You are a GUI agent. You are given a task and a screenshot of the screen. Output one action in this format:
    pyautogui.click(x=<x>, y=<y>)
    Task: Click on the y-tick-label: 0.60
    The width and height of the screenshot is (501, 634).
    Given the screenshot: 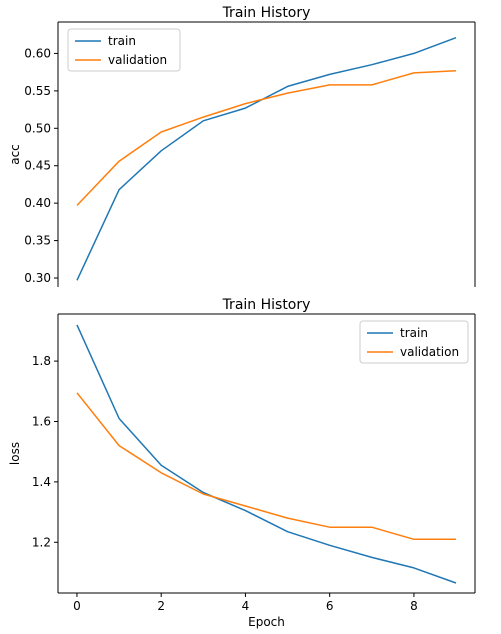 What is the action you would take?
    pyautogui.click(x=37, y=53)
    